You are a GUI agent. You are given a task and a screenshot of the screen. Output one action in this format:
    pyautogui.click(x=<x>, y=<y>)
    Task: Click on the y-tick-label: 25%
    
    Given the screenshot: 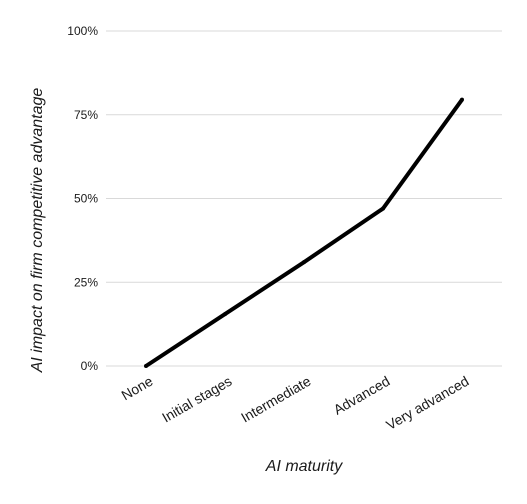 What is the action you would take?
    pyautogui.click(x=86, y=282)
    